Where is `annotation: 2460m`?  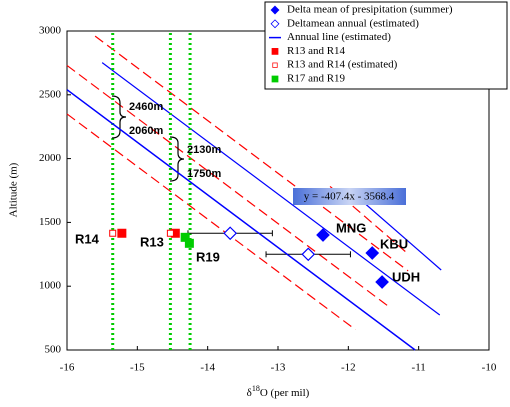
annotation: 2460m is located at coordinates (146, 107).